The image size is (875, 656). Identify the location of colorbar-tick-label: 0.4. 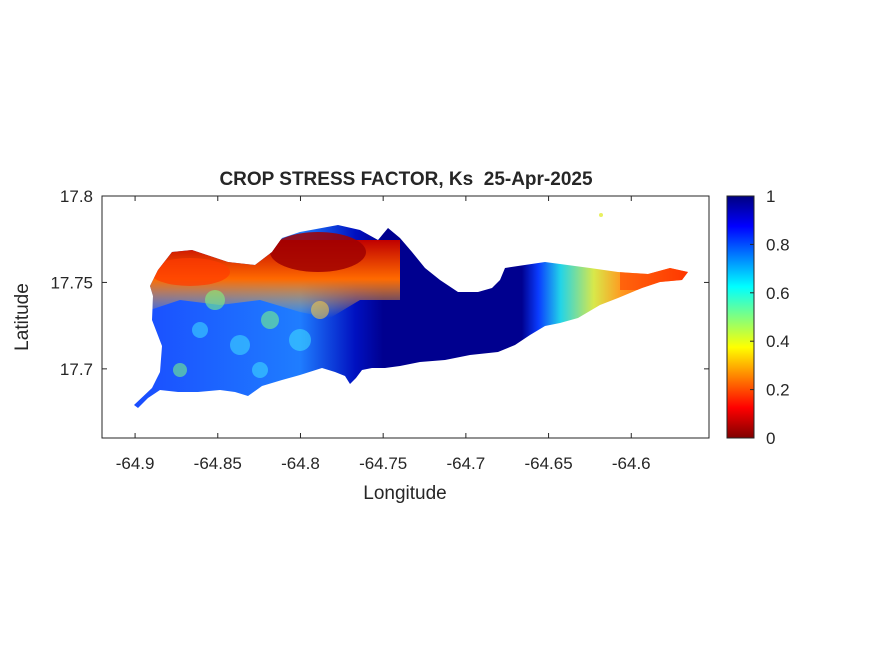
(778, 341).